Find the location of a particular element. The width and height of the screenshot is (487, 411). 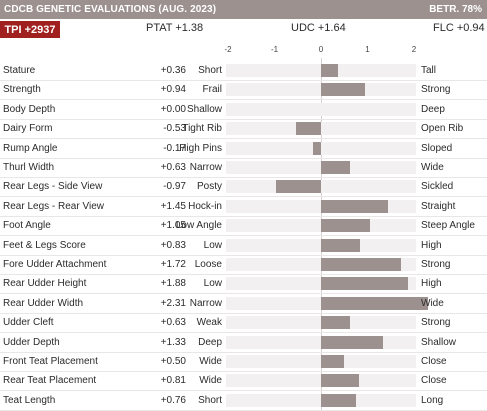

trait-name: Teat Length is located at coordinates (29, 400).